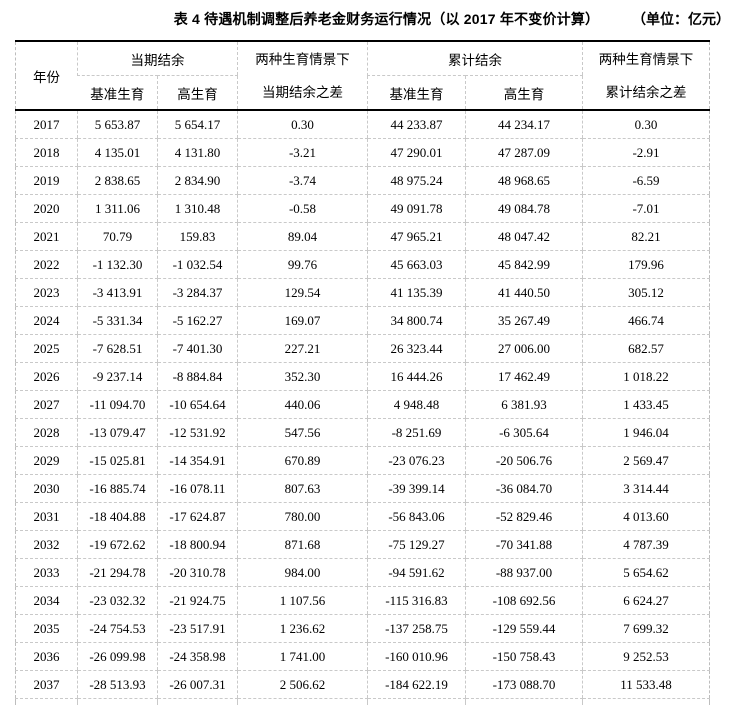 The height and width of the screenshot is (714, 735). Describe the element at coordinates (46, 292) in the screenshot. I see `year-cell: 2023` at that location.